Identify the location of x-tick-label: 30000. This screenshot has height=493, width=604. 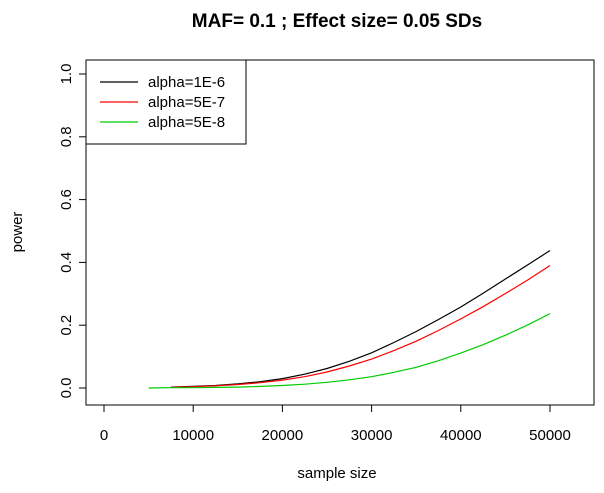
(372, 435).